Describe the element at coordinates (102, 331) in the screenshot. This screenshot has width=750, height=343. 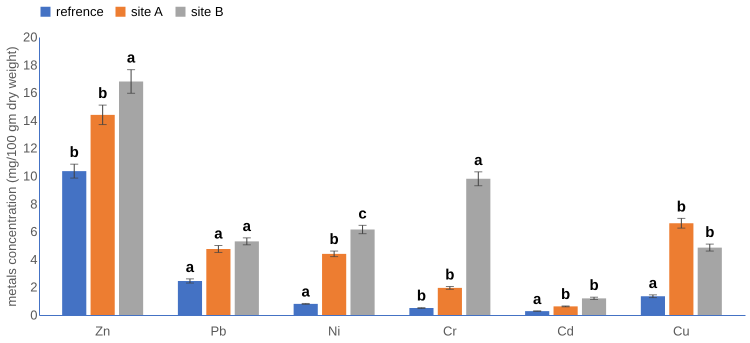
I see `x-tick-label: Zn` at that location.